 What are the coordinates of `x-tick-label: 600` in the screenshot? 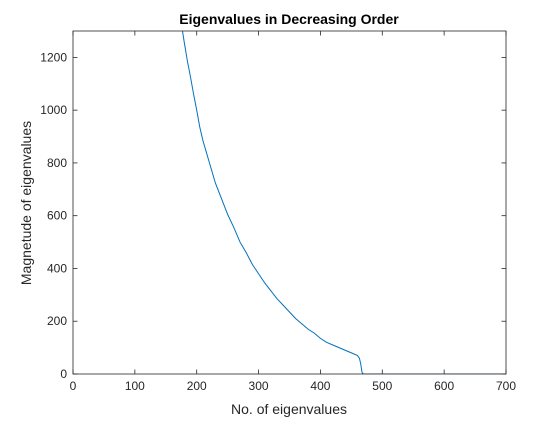 It's located at (444, 386).